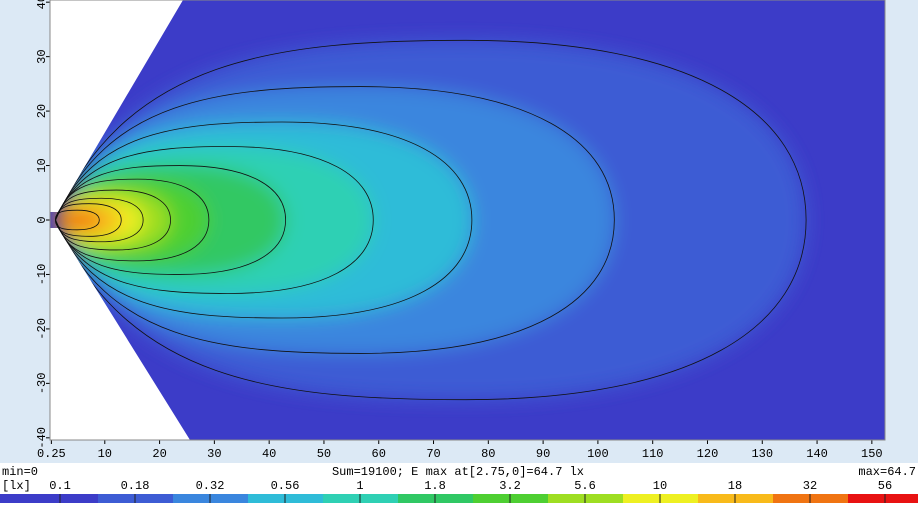  Describe the element at coordinates (543, 454) in the screenshot. I see `x-tick-label: 90` at that location.